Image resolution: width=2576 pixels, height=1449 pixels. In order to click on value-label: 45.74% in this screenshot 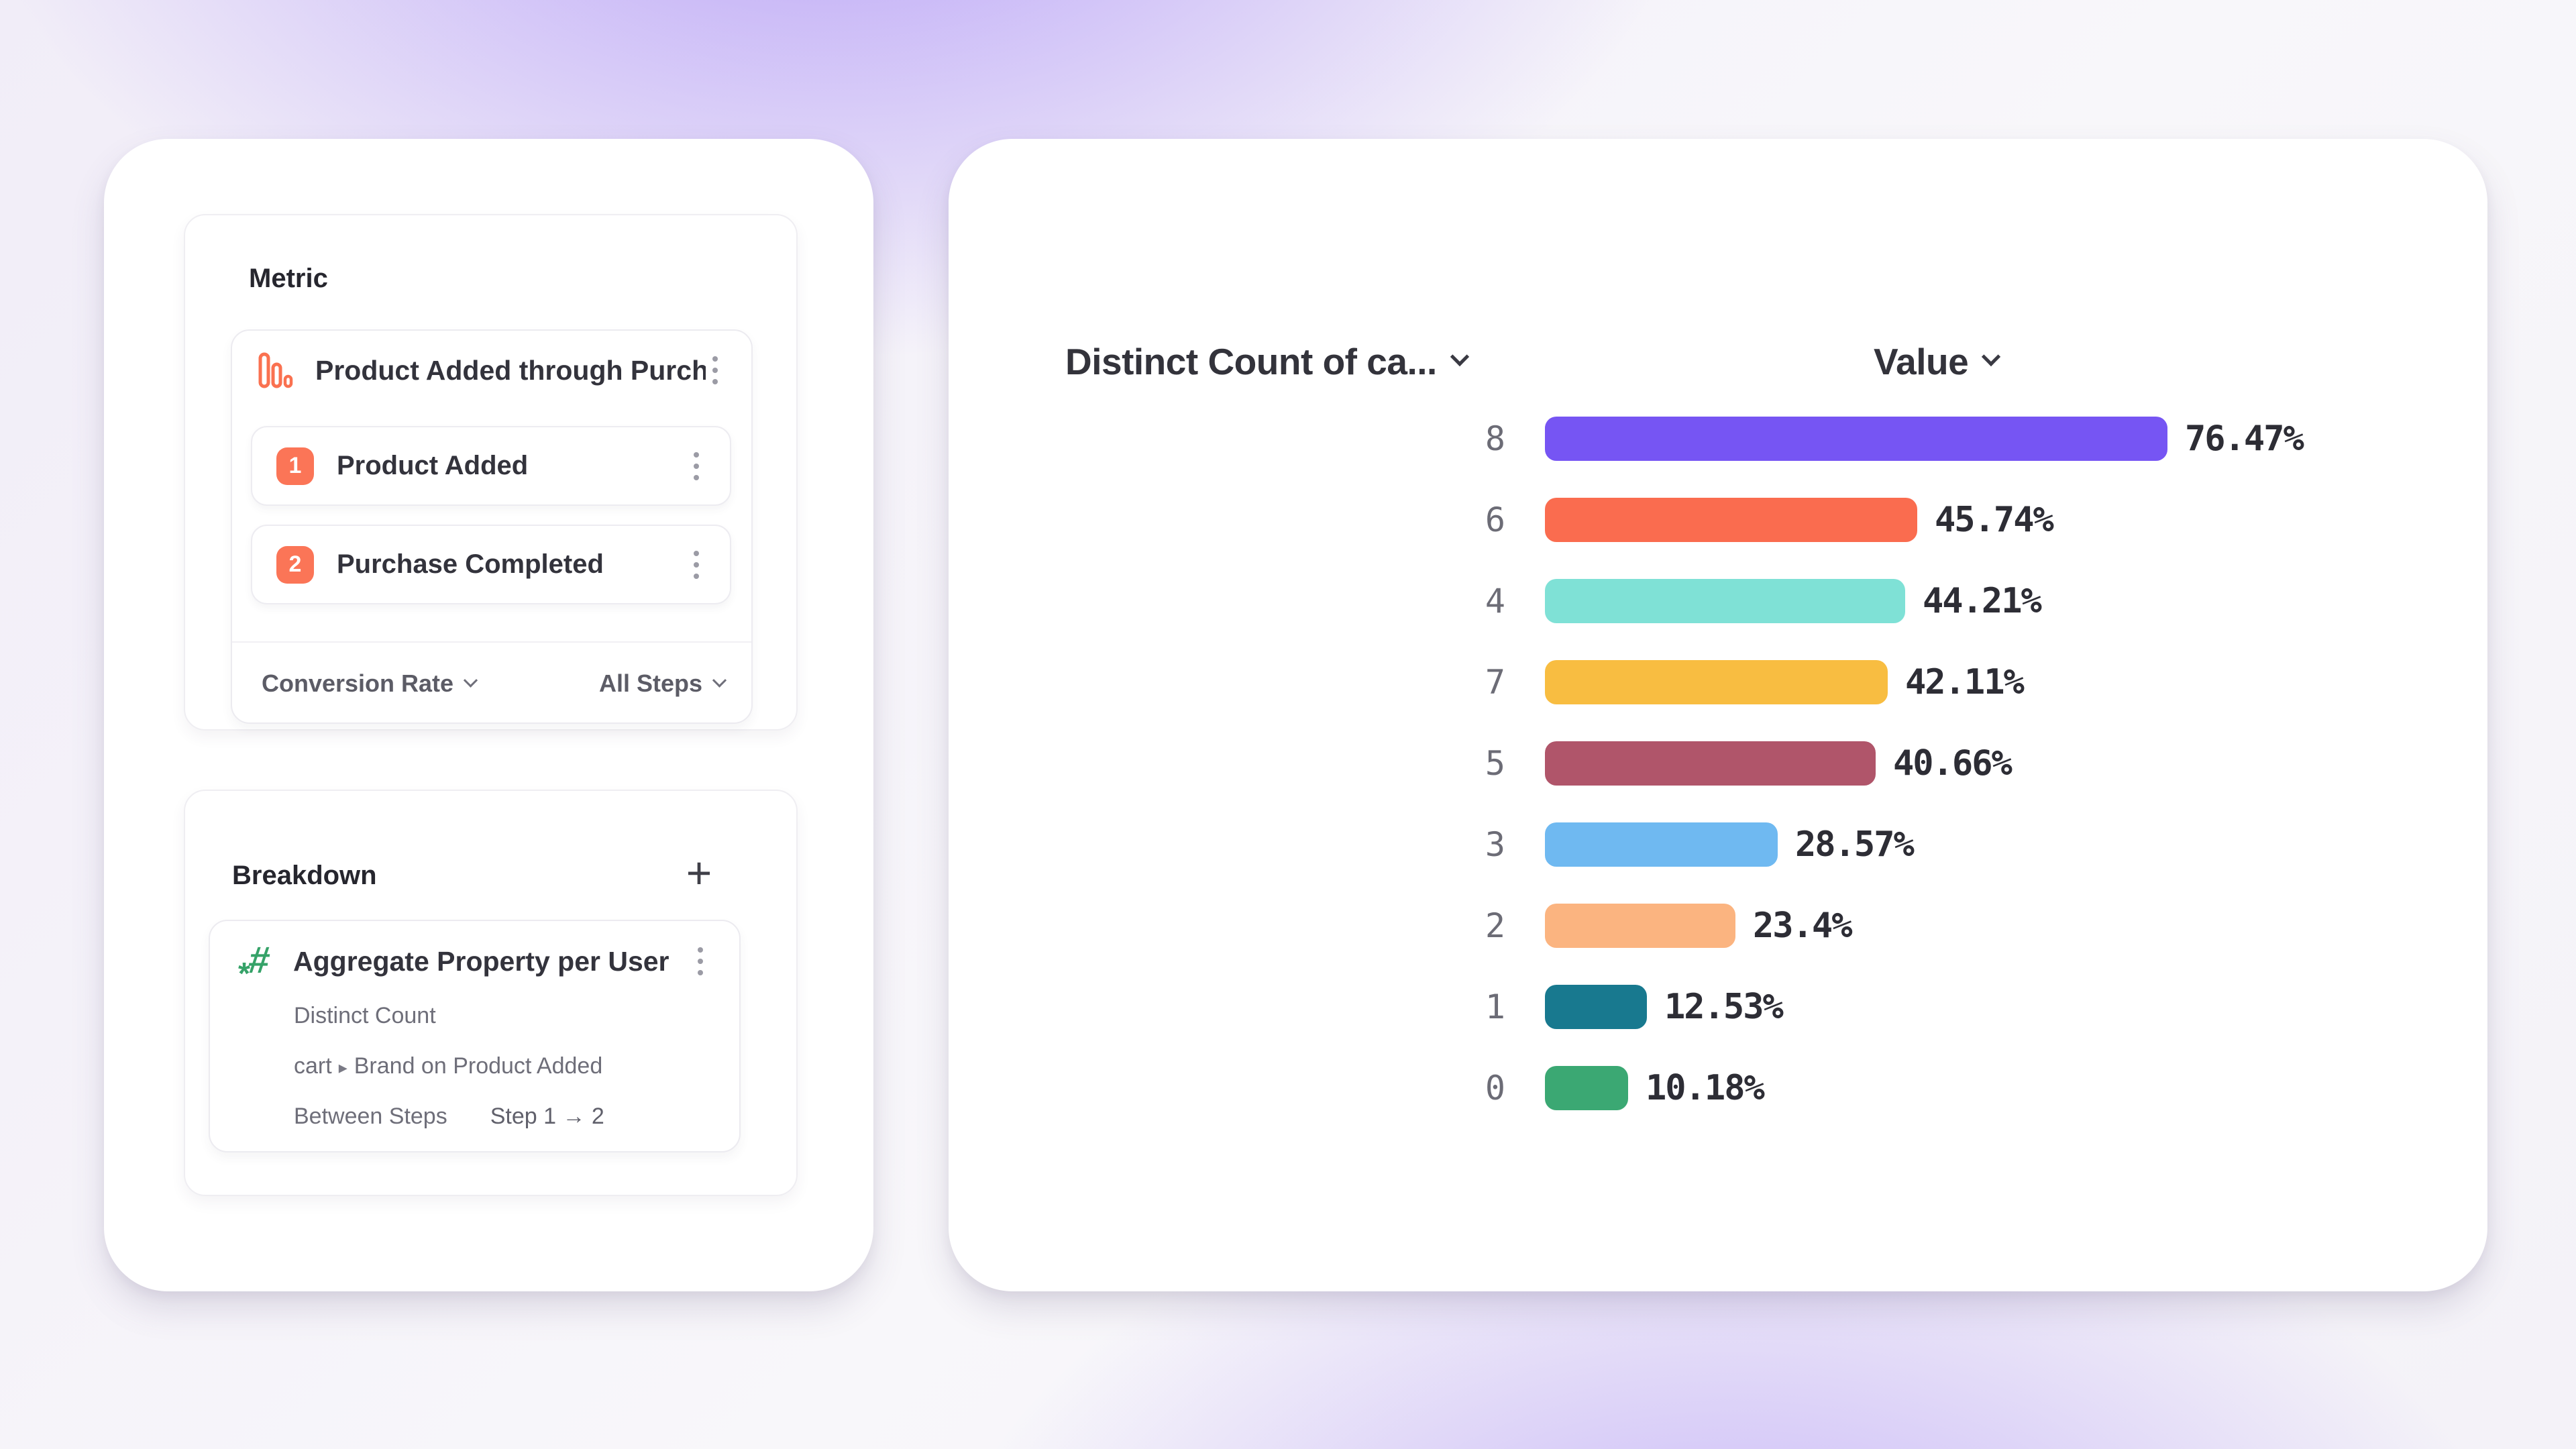, I will do `click(1994, 519)`.